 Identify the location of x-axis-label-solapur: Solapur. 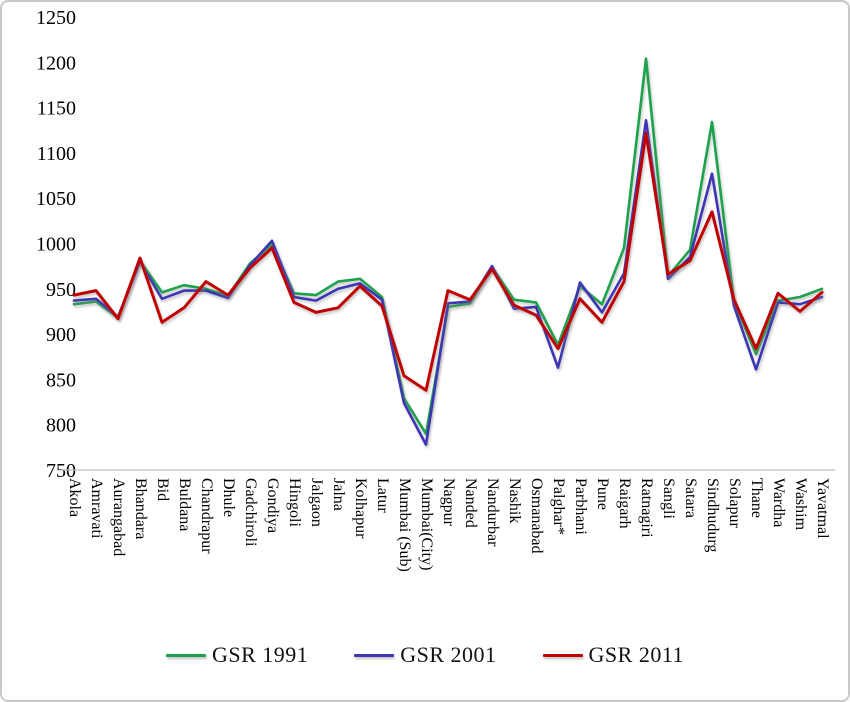
(734, 503).